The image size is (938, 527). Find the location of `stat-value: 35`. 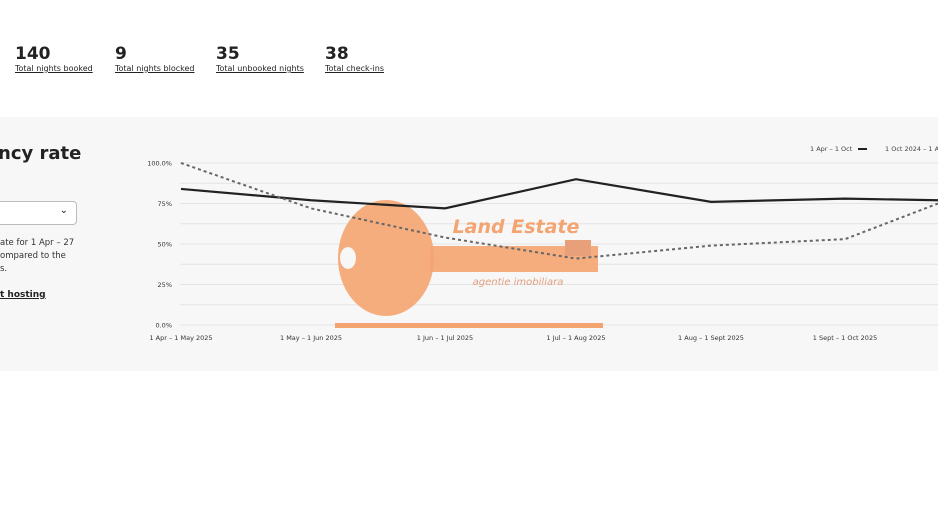

stat-value: 35 is located at coordinates (228, 54).